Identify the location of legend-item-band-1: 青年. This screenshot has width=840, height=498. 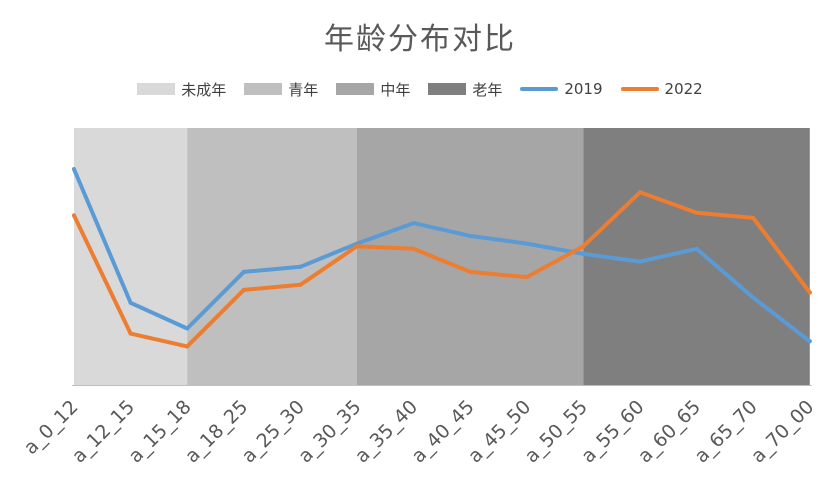
(281, 89).